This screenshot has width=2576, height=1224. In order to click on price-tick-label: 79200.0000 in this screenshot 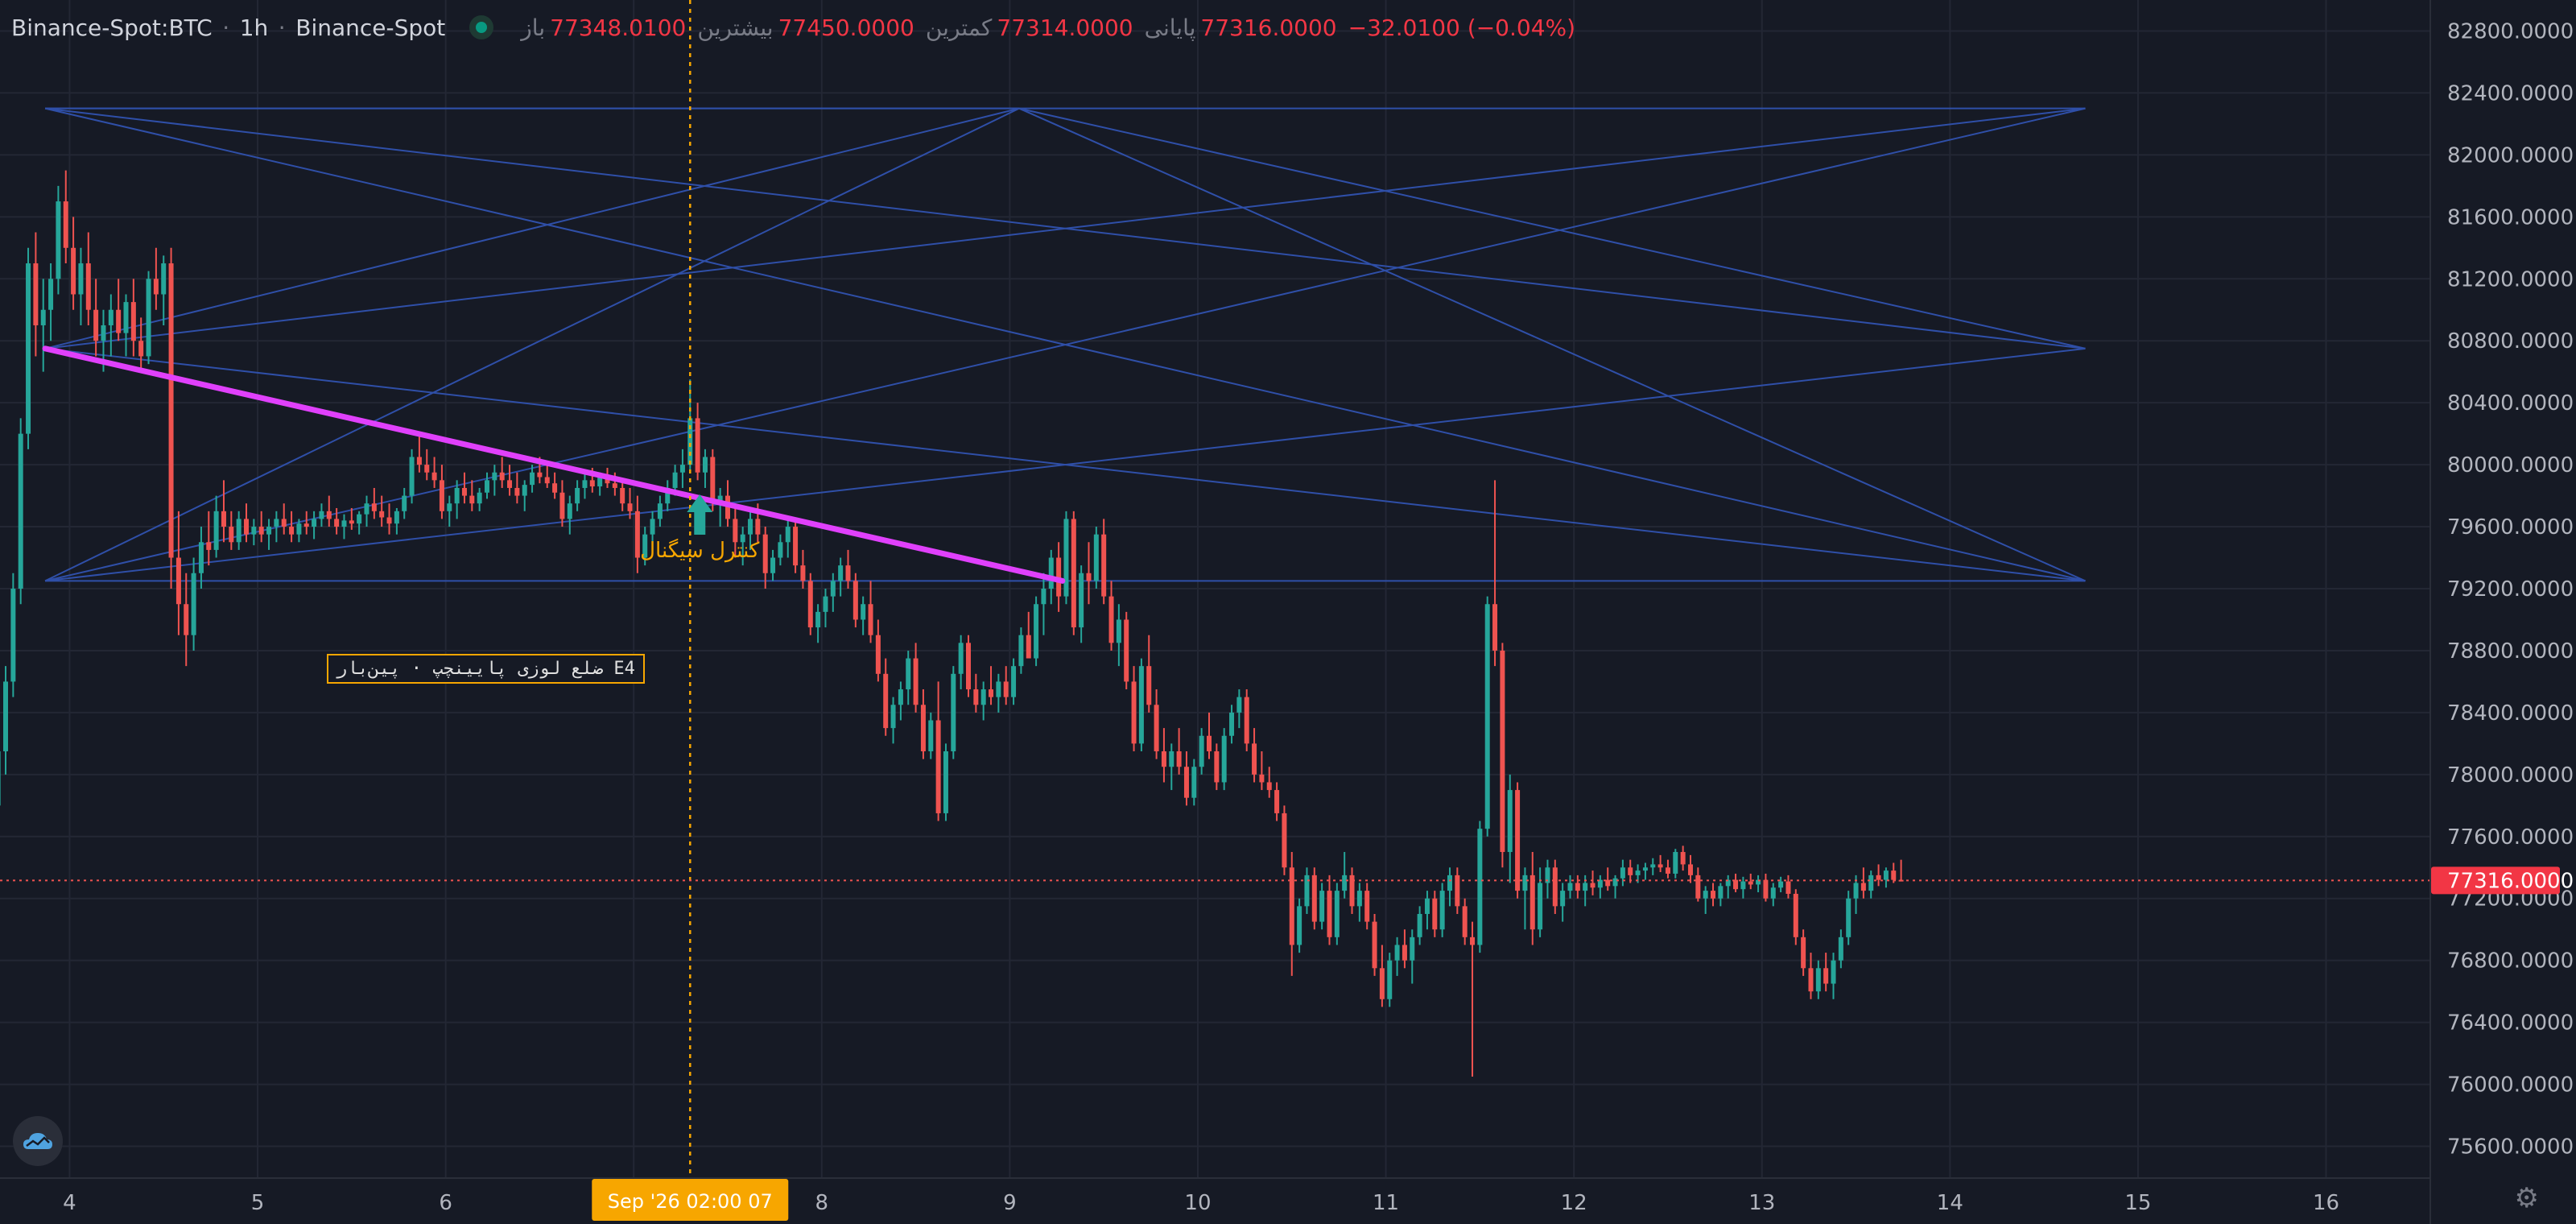, I will do `click(2510, 589)`.